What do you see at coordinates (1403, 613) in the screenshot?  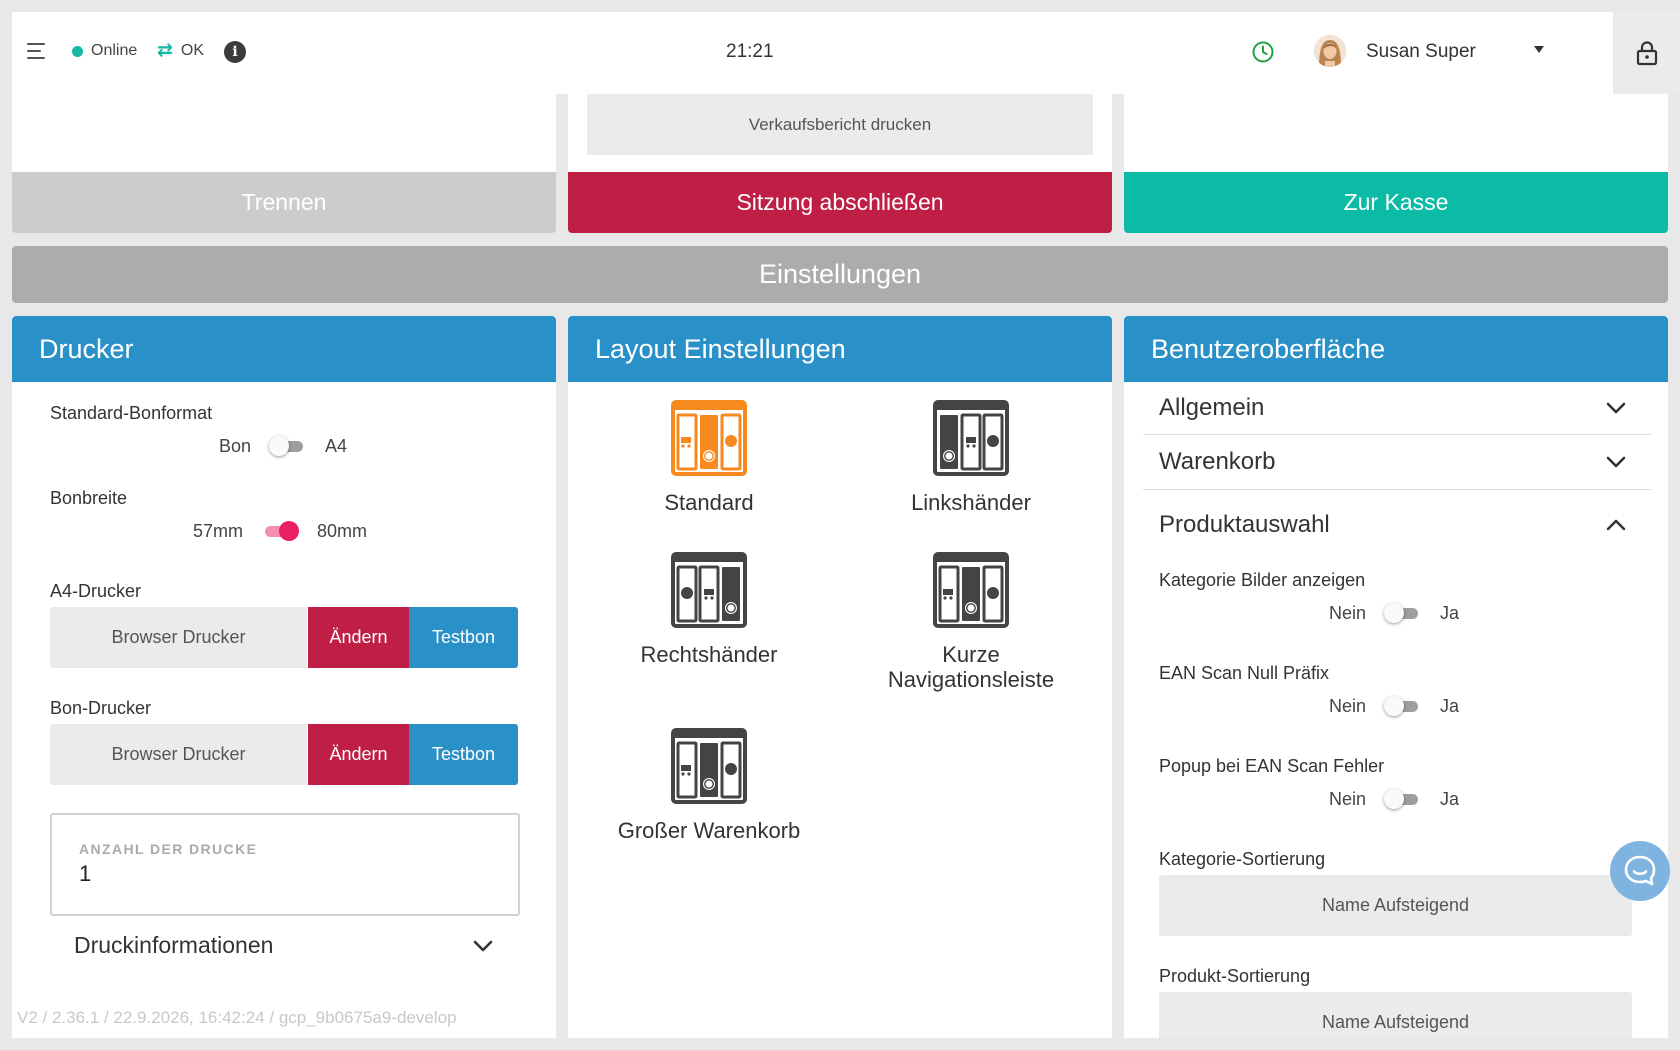 I see `show-category-images-toggle` at bounding box center [1403, 613].